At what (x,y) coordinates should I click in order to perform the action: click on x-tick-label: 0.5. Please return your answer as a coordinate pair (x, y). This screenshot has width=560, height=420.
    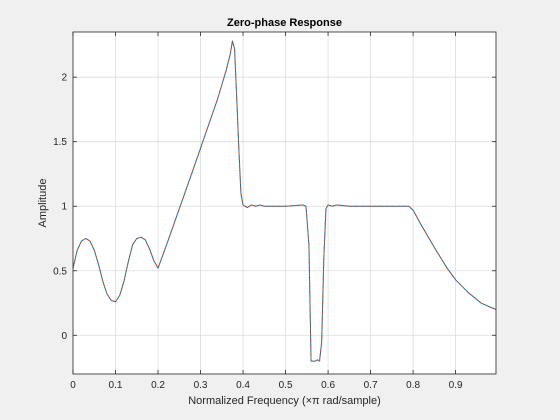
    Looking at the image, I should click on (286, 385).